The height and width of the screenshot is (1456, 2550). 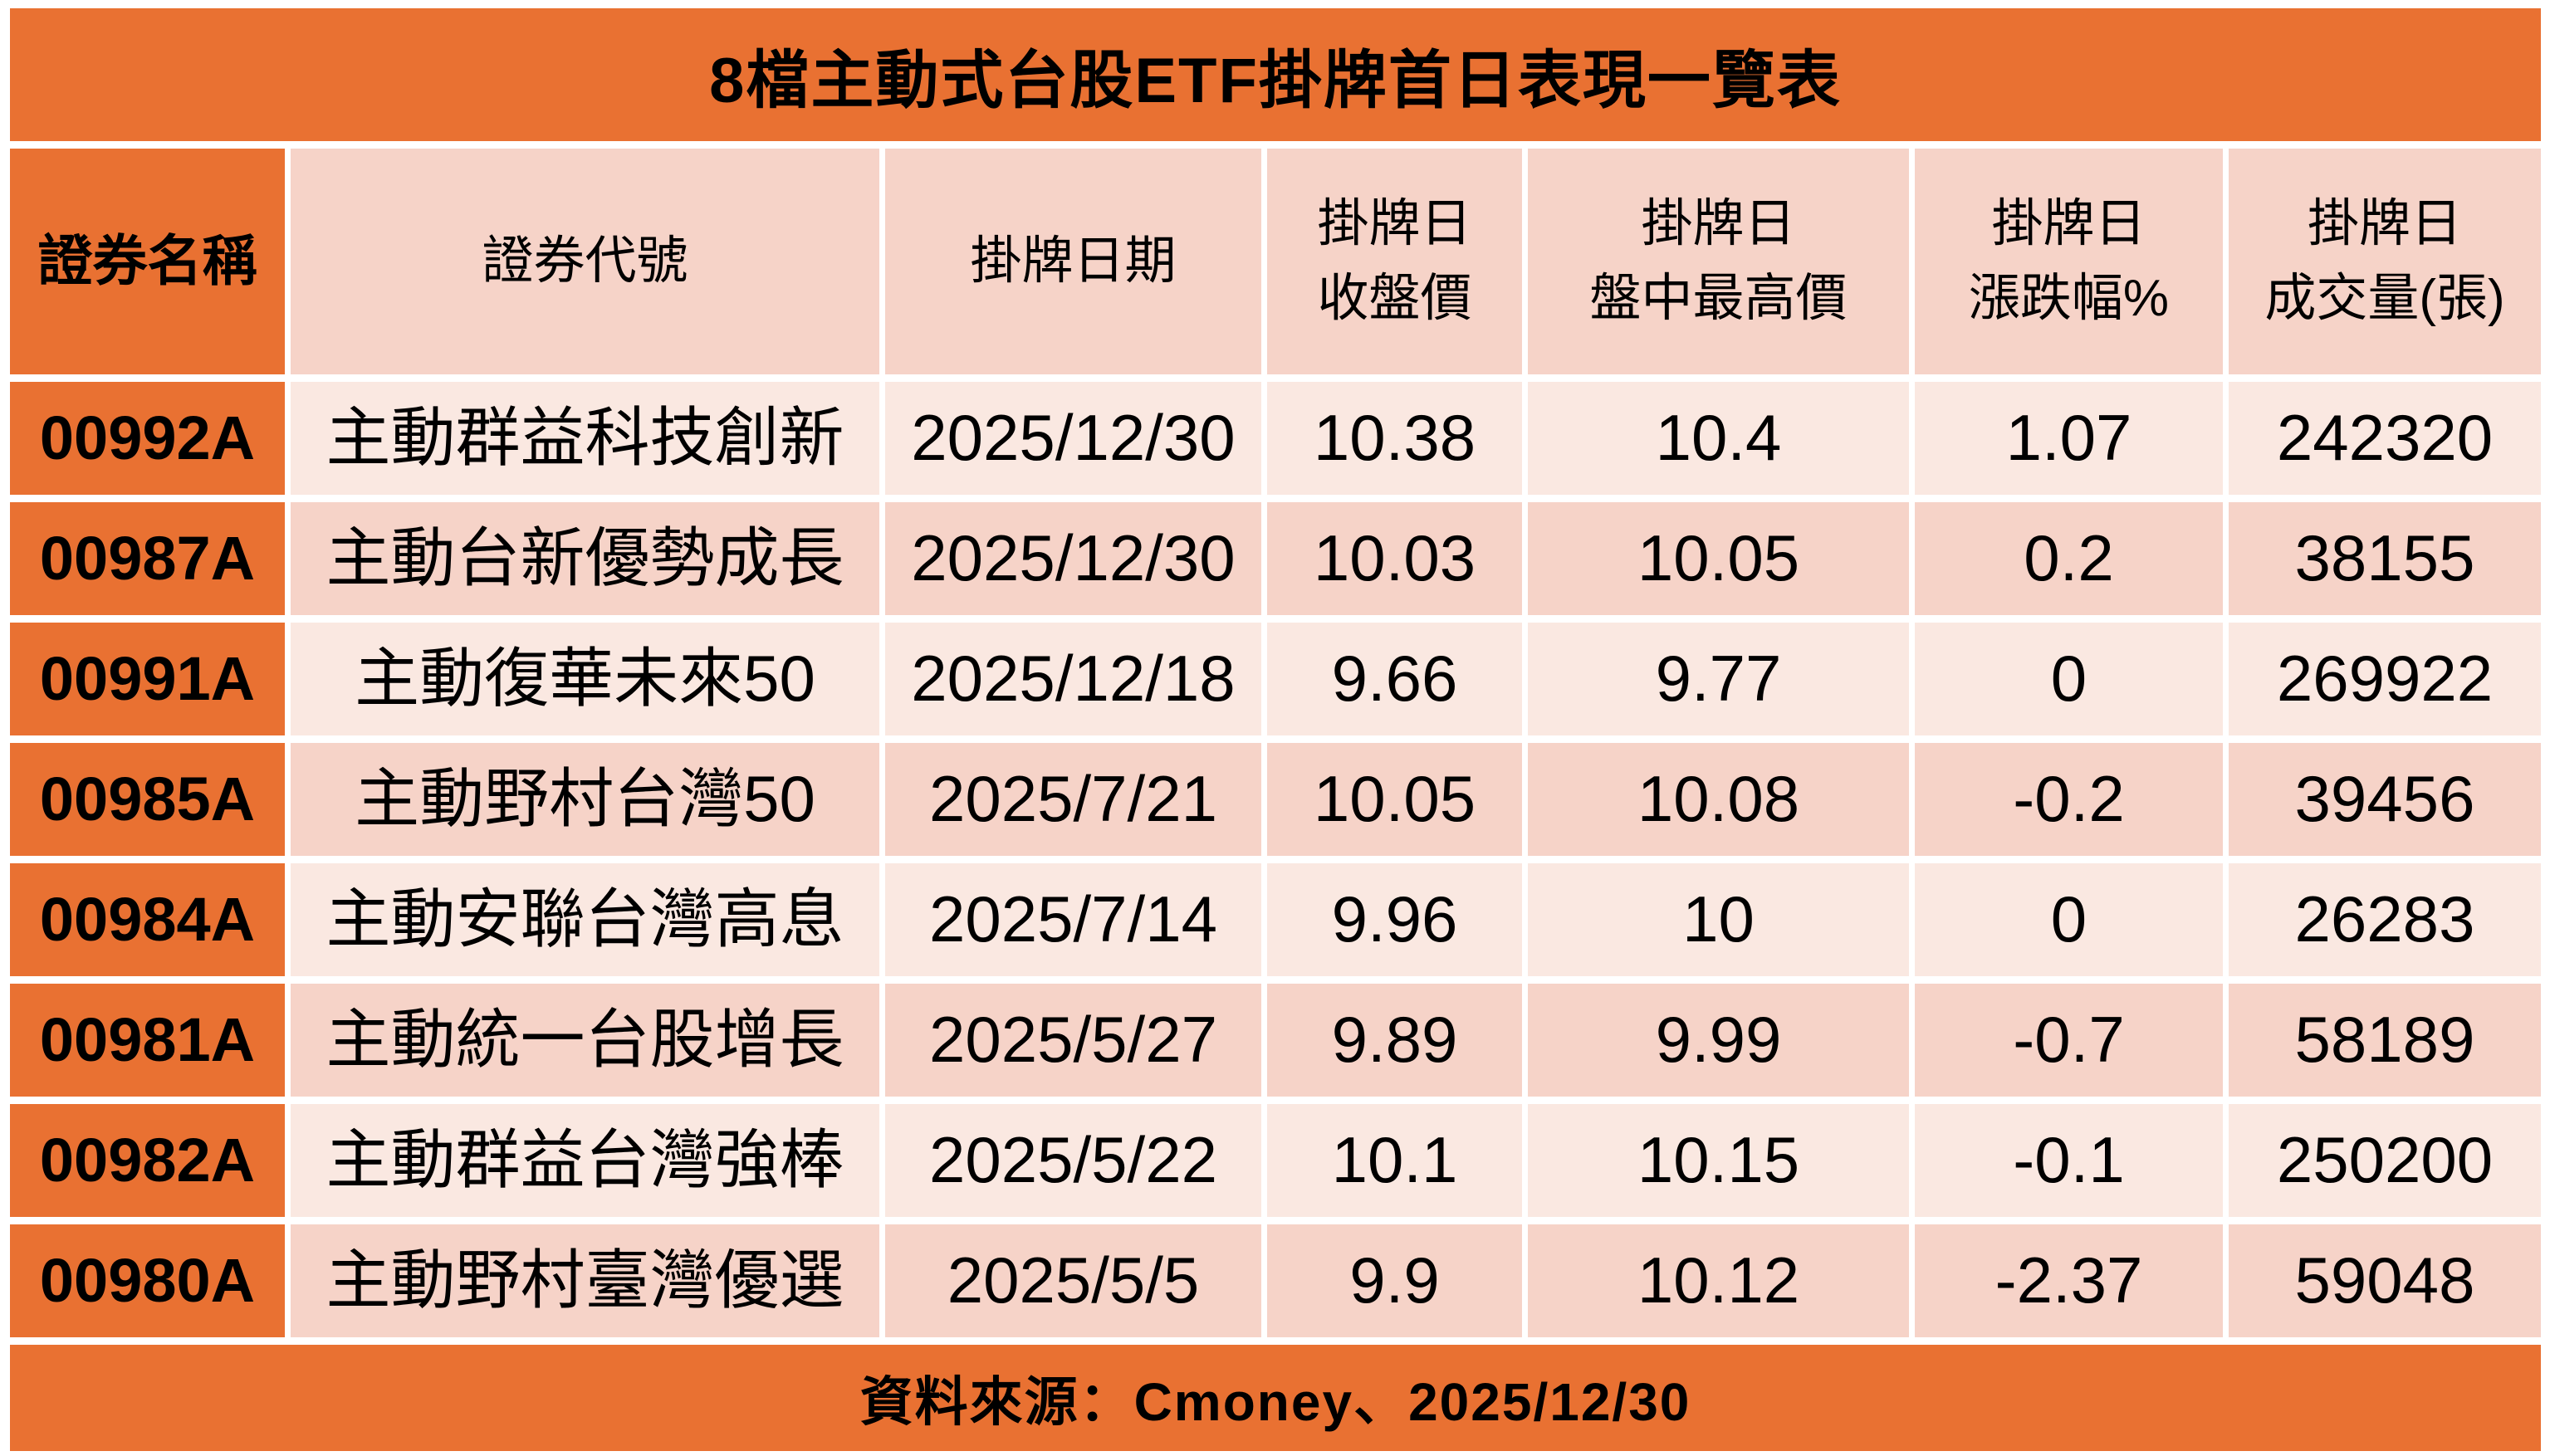 What do you see at coordinates (2385, 1280) in the screenshot?
I see `cell-volume-row-8: 59048` at bounding box center [2385, 1280].